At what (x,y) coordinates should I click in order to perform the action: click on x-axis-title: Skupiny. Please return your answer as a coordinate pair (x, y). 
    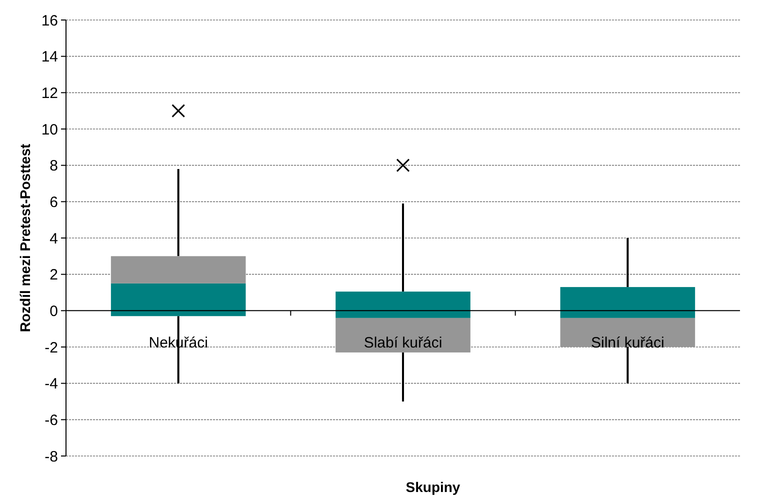
    Looking at the image, I should click on (433, 487).